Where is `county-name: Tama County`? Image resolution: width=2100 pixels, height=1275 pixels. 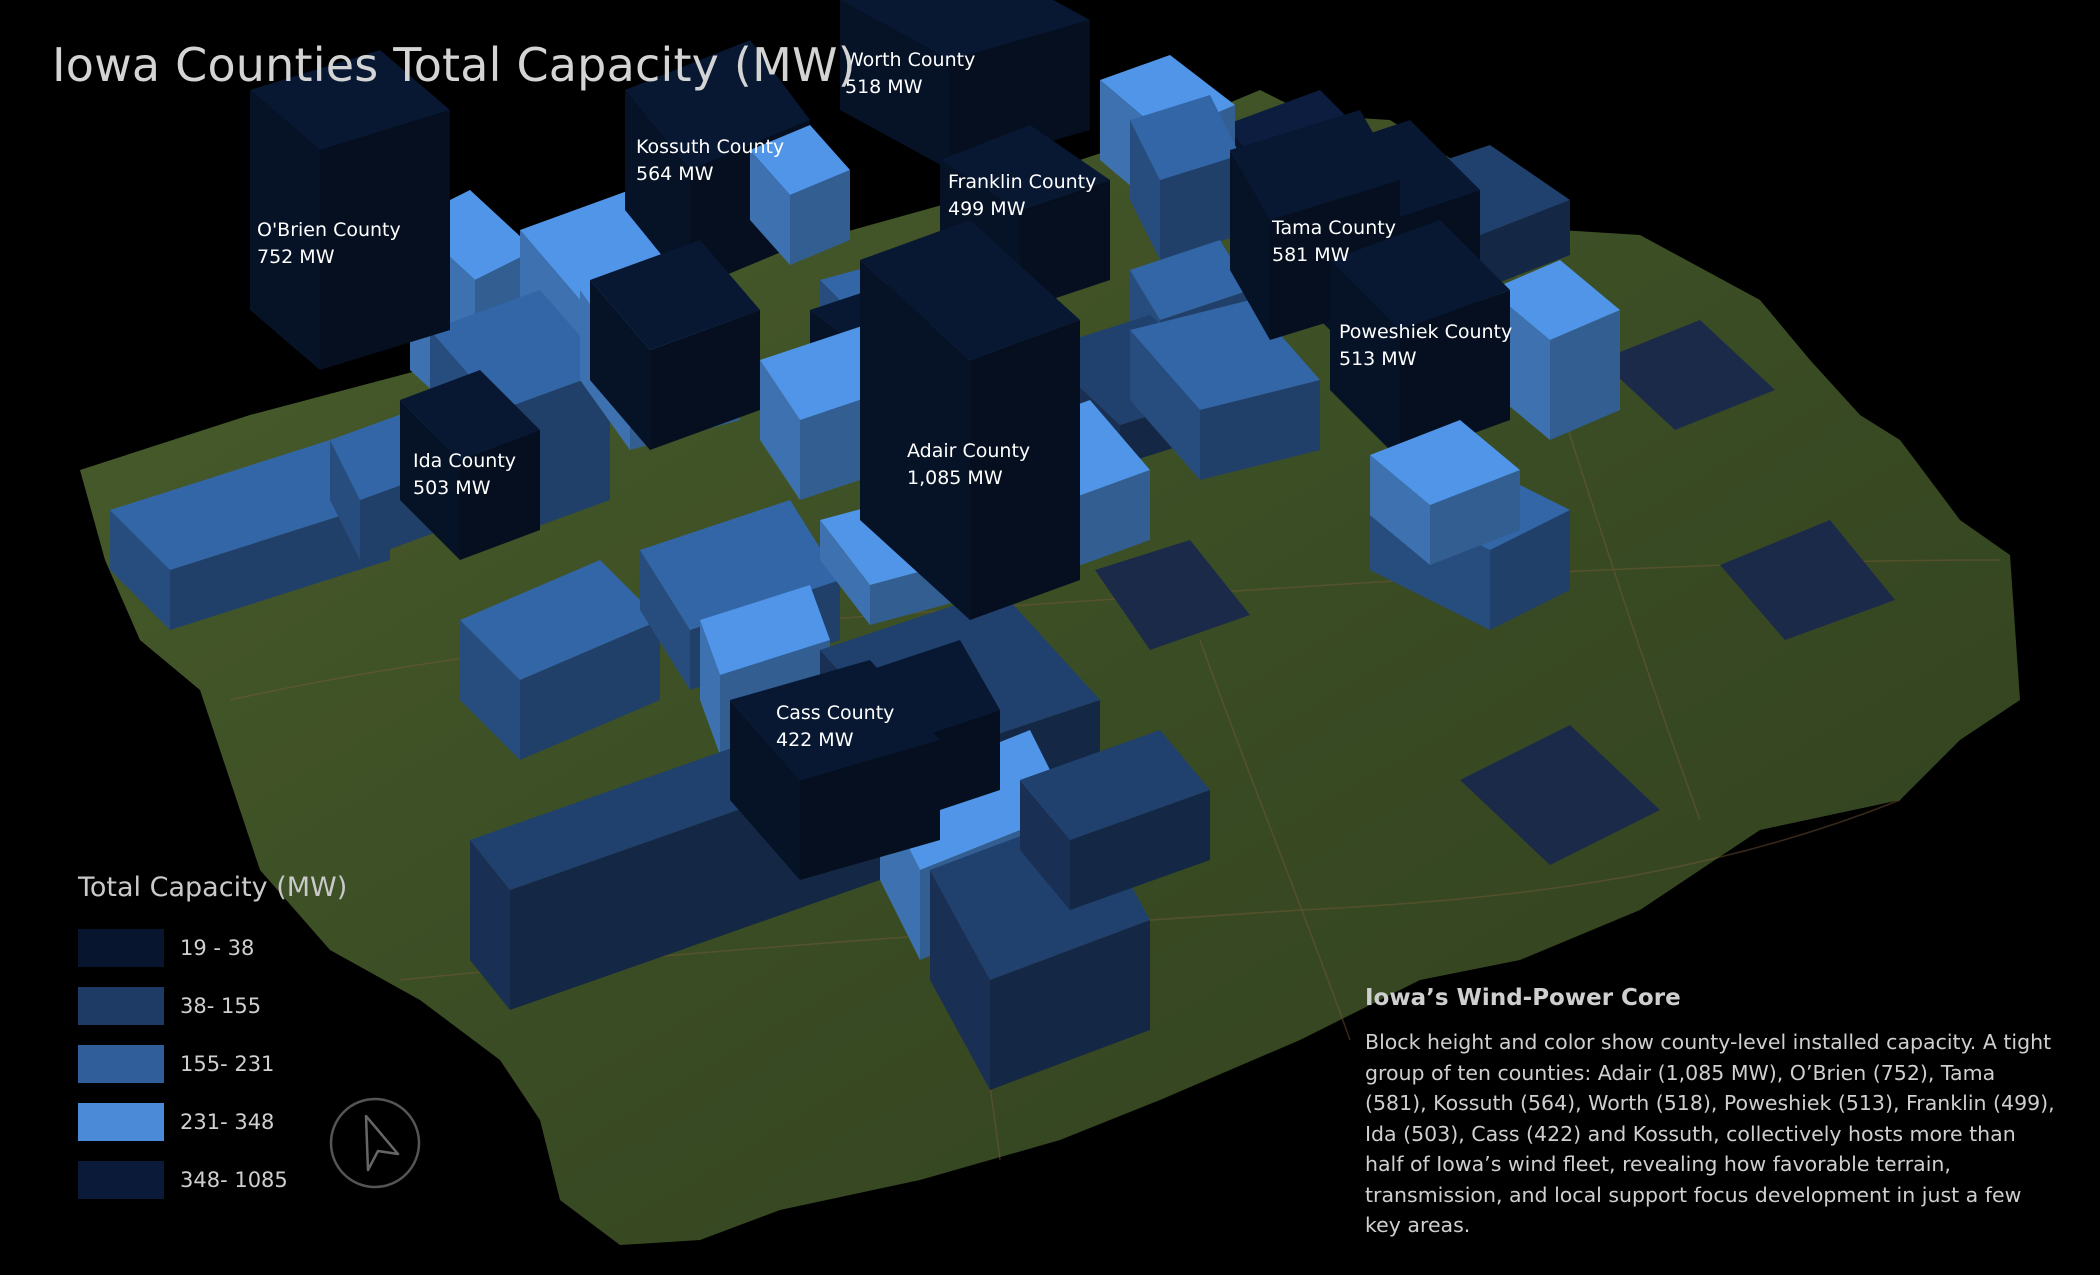 county-name: Tama County is located at coordinates (1333, 228).